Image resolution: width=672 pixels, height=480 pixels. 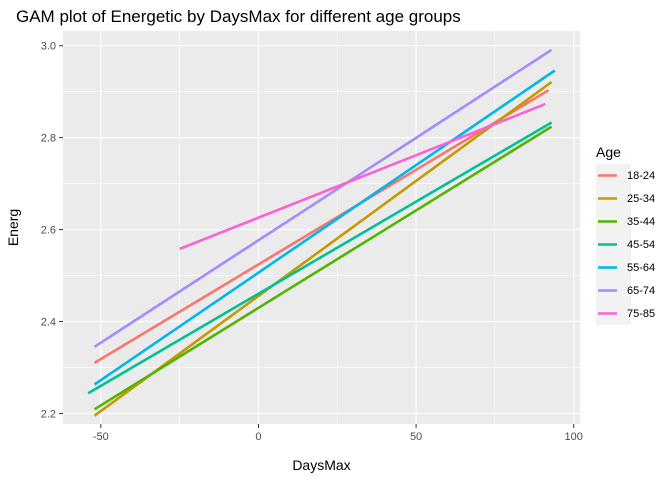 I want to click on y-tick-label: 2.2, so click(x=48, y=414).